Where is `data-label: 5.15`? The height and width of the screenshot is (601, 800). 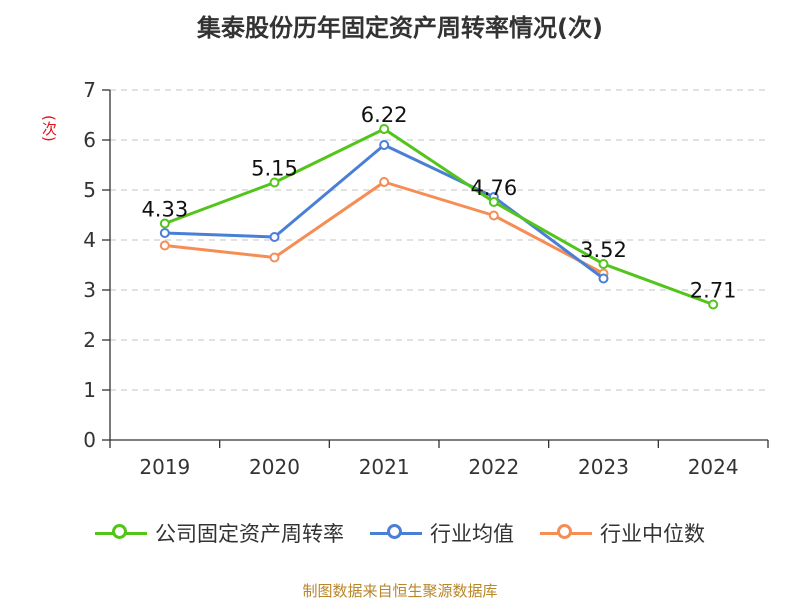
data-label: 5.15 is located at coordinates (274, 169).